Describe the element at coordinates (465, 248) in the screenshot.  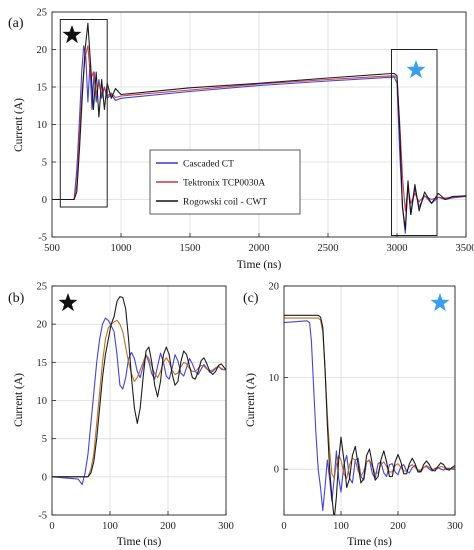
I see `x-tick-label: 3500` at that location.